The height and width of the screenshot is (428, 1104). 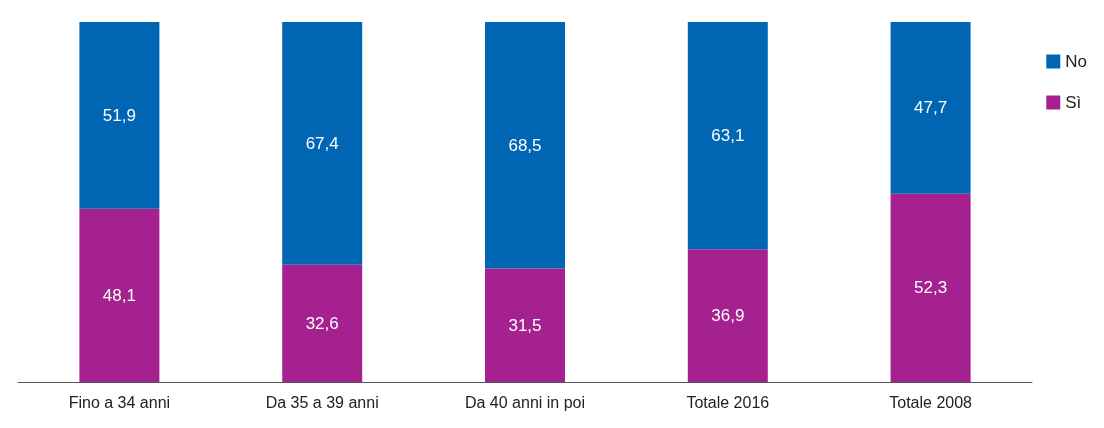 I want to click on x-tick-label: Da 35 a 39 anni, so click(x=322, y=402).